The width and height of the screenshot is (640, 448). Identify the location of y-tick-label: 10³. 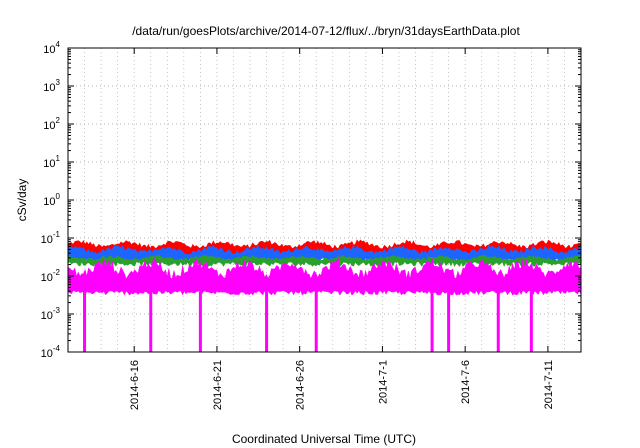
(51, 86).